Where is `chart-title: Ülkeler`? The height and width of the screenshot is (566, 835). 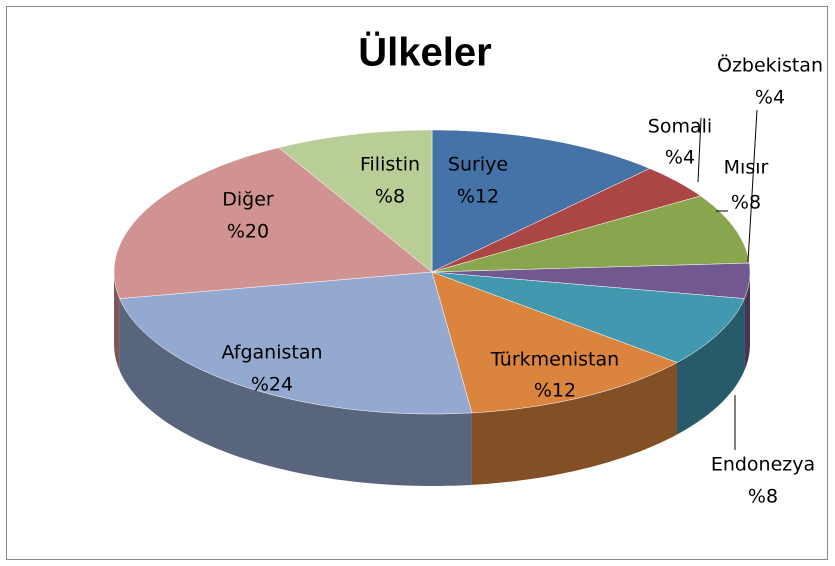 chart-title: Ülkeler is located at coordinates (424, 52).